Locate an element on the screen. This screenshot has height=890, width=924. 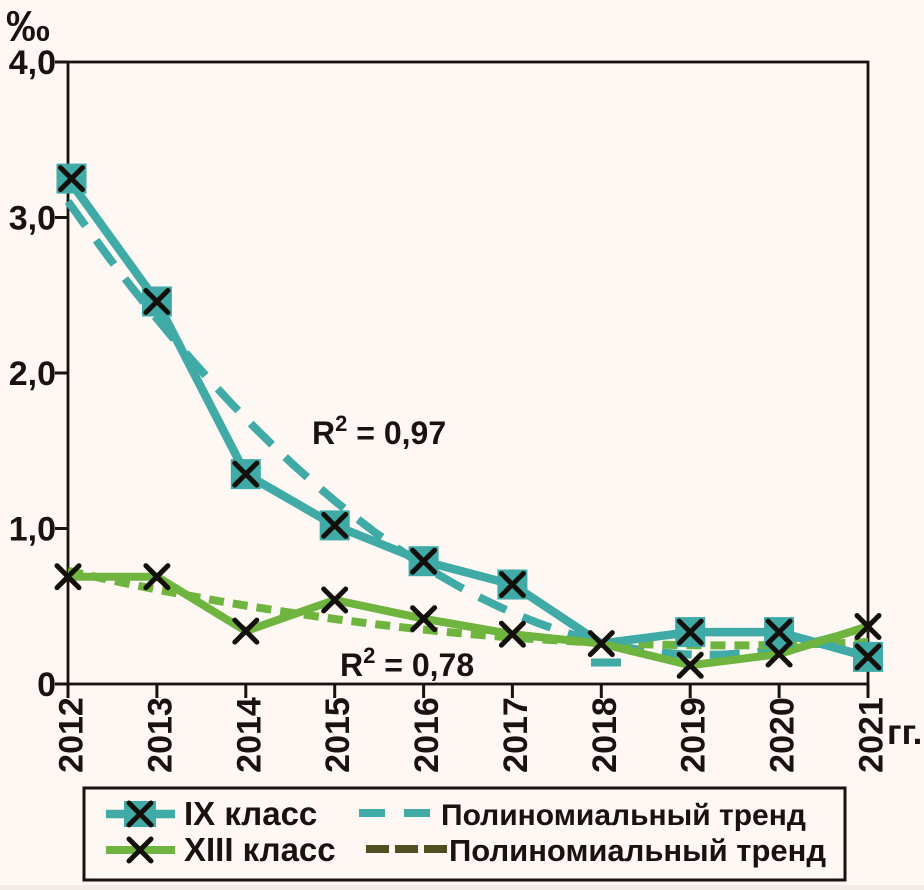
svg-text: 2015 is located at coordinates (338, 735).